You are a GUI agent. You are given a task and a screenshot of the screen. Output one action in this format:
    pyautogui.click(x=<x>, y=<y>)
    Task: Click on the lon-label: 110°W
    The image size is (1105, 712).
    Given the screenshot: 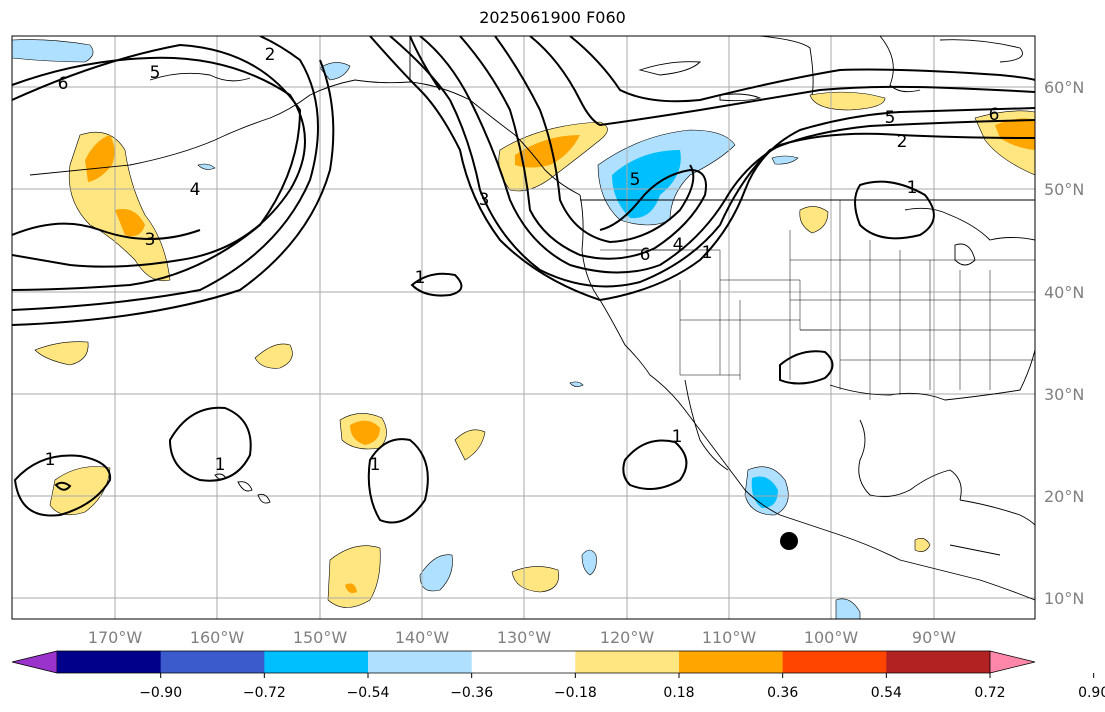 What is the action you would take?
    pyautogui.click(x=729, y=637)
    